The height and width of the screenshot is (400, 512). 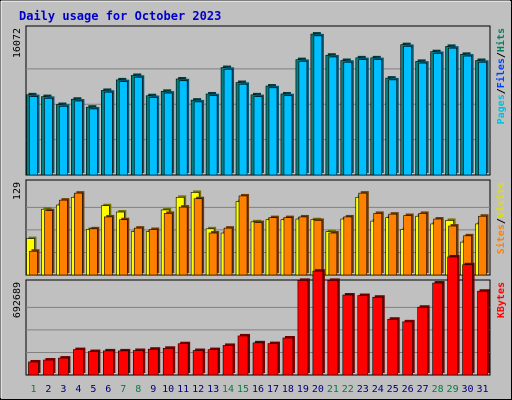 I want to click on x-tick-label: 11, so click(x=183, y=389).